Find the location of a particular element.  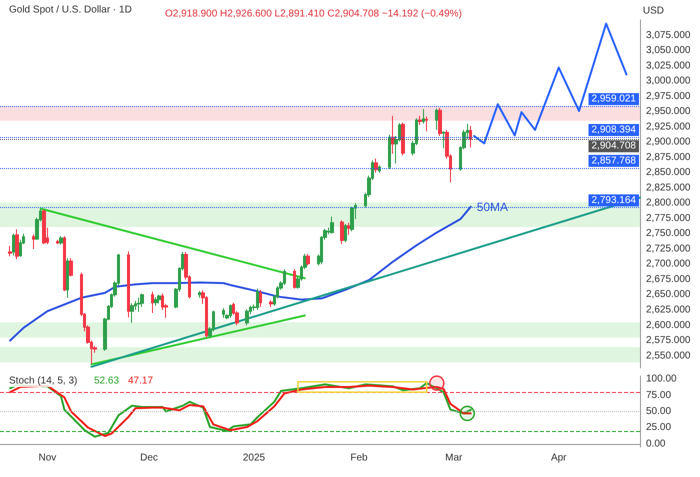

y-tick-label: 2,775.000 is located at coordinates (668, 218).